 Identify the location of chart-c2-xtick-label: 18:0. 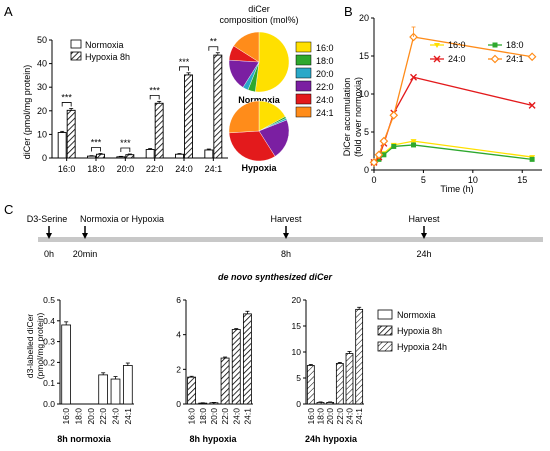
(203, 416).